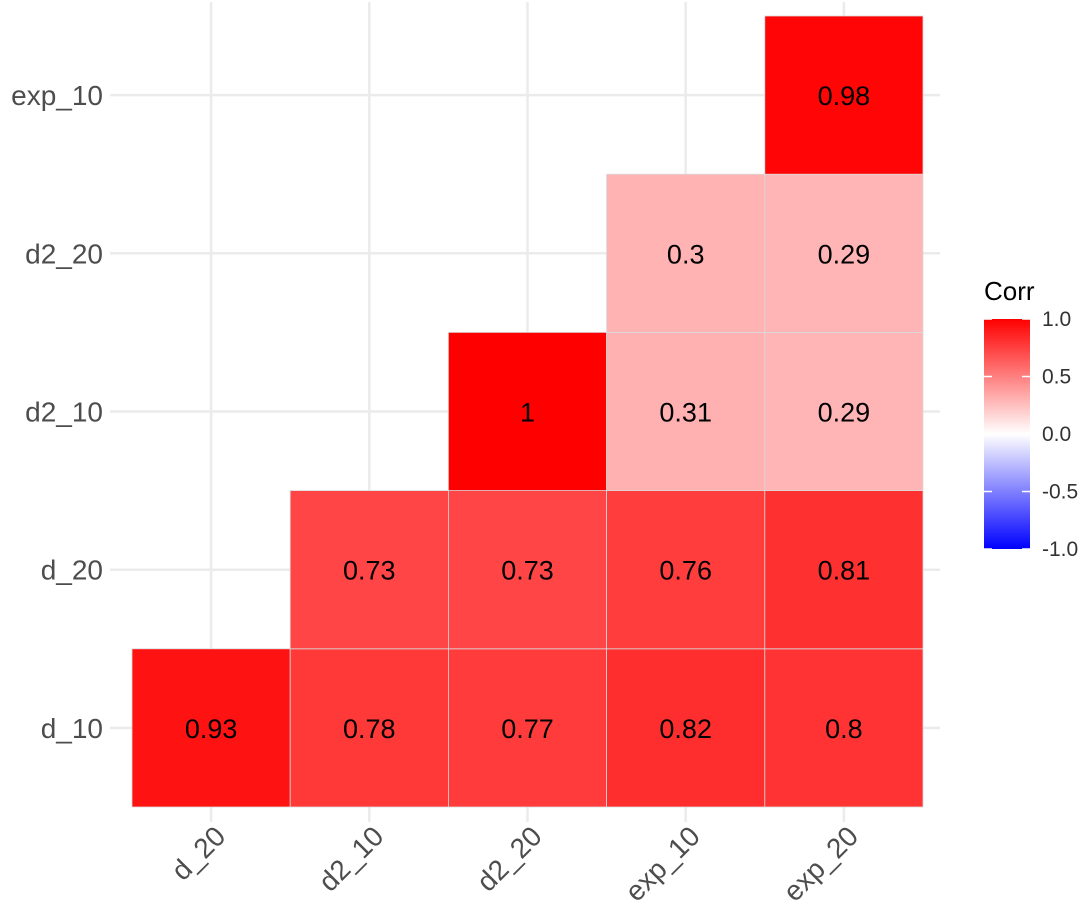 This screenshot has height=924, width=1084. I want to click on y-tick-label: d_10, so click(72, 728).